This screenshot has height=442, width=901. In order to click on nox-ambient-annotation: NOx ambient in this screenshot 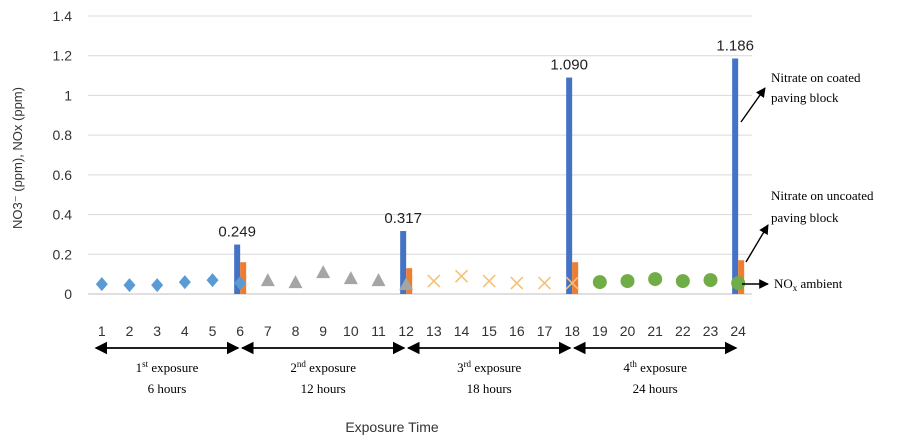, I will do `click(808, 284)`.